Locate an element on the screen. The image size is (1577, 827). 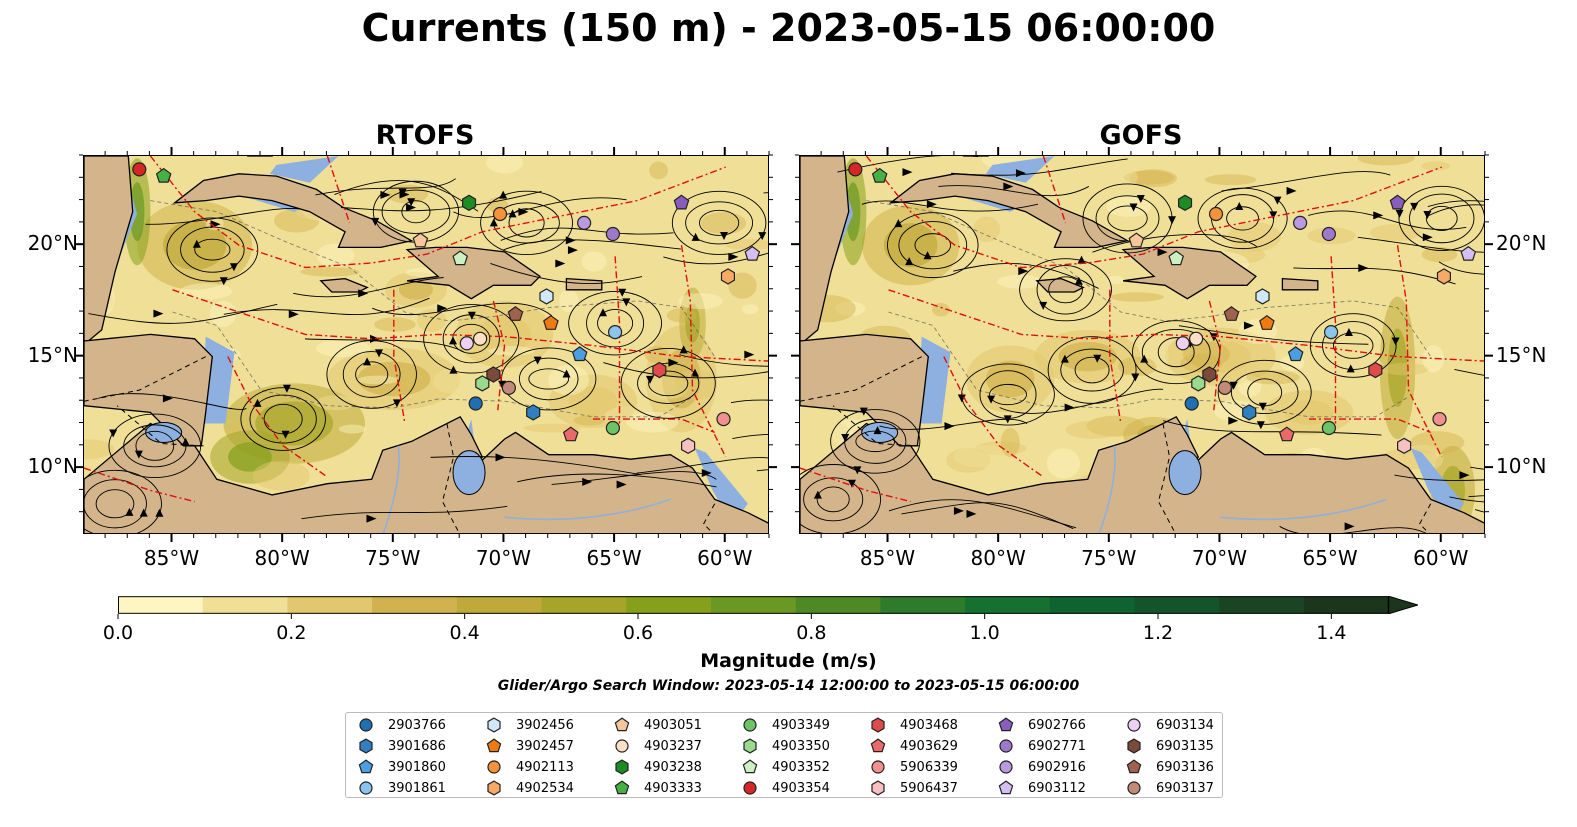
legend-item-2903766: 2903766 is located at coordinates (402, 725).